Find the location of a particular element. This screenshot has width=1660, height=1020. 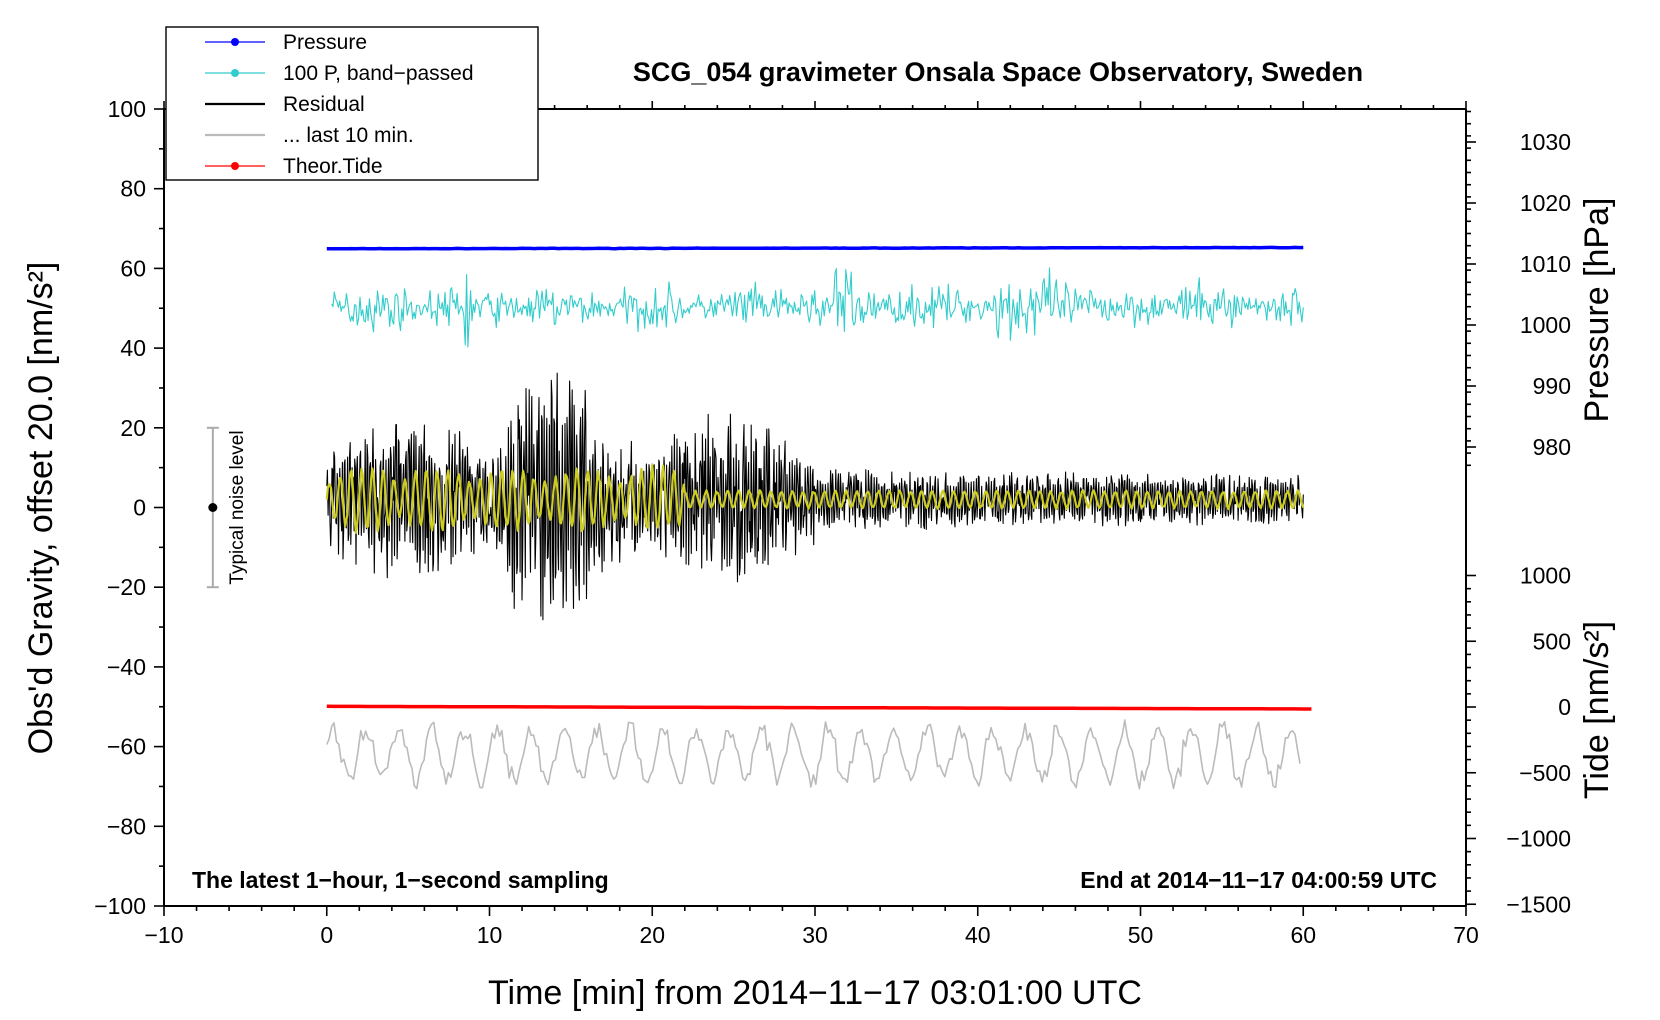

x-tick-label: −10 is located at coordinates (163, 935).